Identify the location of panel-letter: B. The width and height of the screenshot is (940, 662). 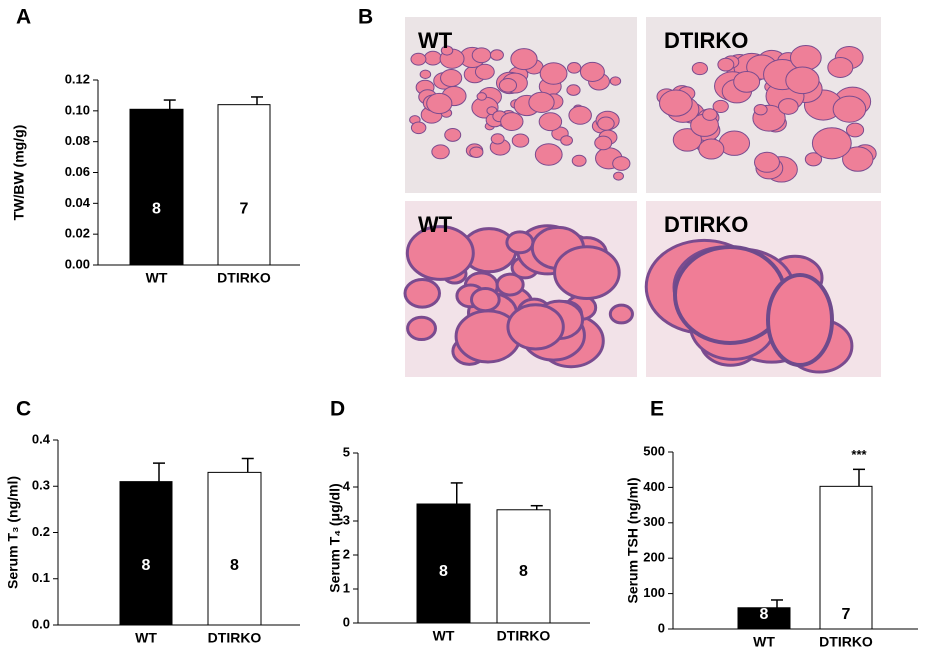
(365, 17).